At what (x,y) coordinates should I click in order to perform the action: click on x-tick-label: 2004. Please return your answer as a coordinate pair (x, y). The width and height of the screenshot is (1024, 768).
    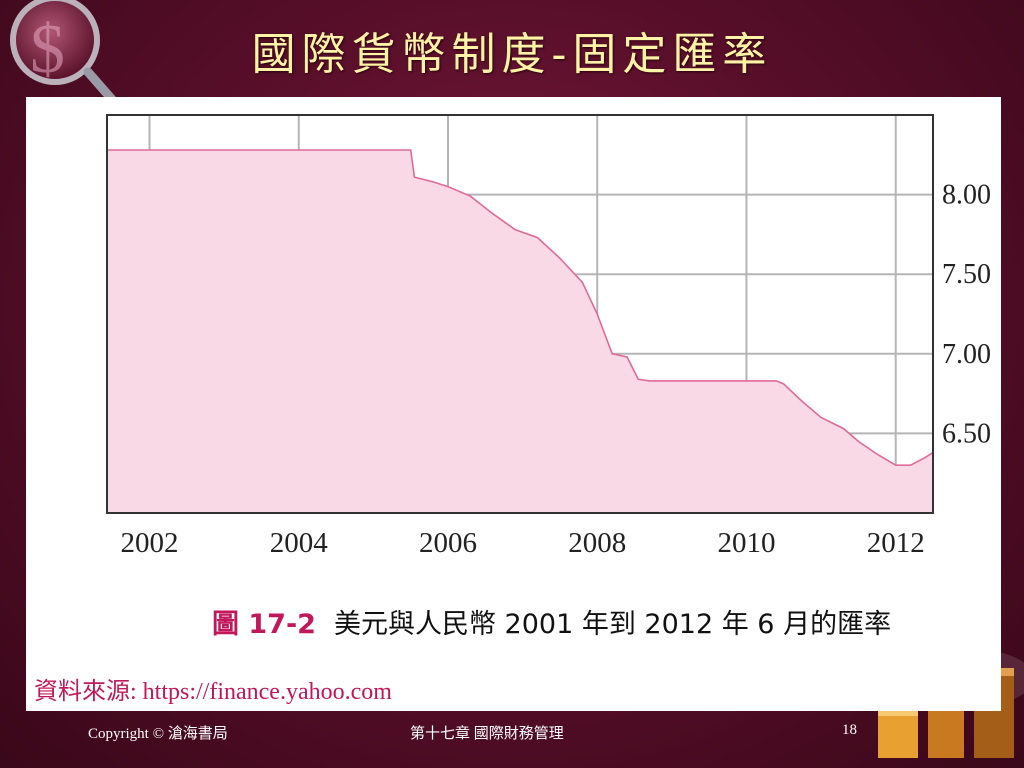
    Looking at the image, I should click on (299, 543).